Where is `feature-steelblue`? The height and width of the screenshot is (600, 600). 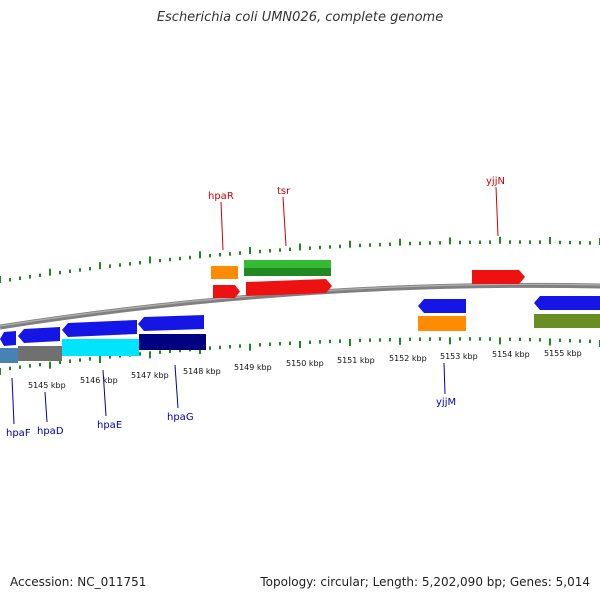
feature-steelblue is located at coordinates (9, 355).